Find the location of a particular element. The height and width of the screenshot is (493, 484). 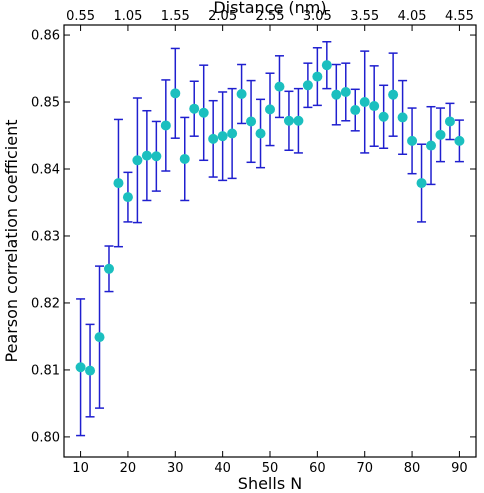

y-tick-label: 0.86 is located at coordinates (45, 36).